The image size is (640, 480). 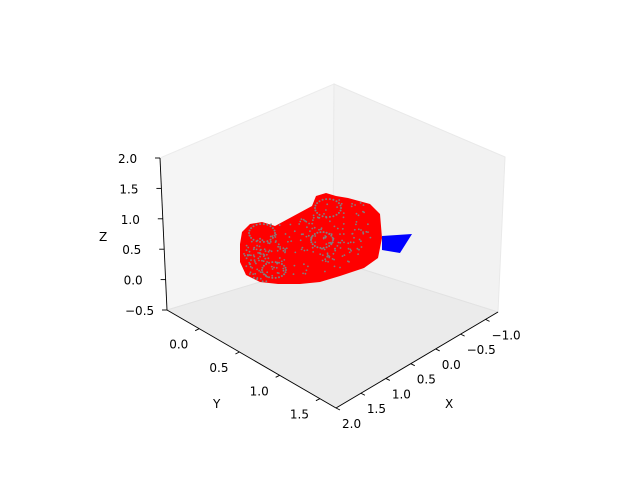 I want to click on x-axis-line, so click(x=417, y=360).